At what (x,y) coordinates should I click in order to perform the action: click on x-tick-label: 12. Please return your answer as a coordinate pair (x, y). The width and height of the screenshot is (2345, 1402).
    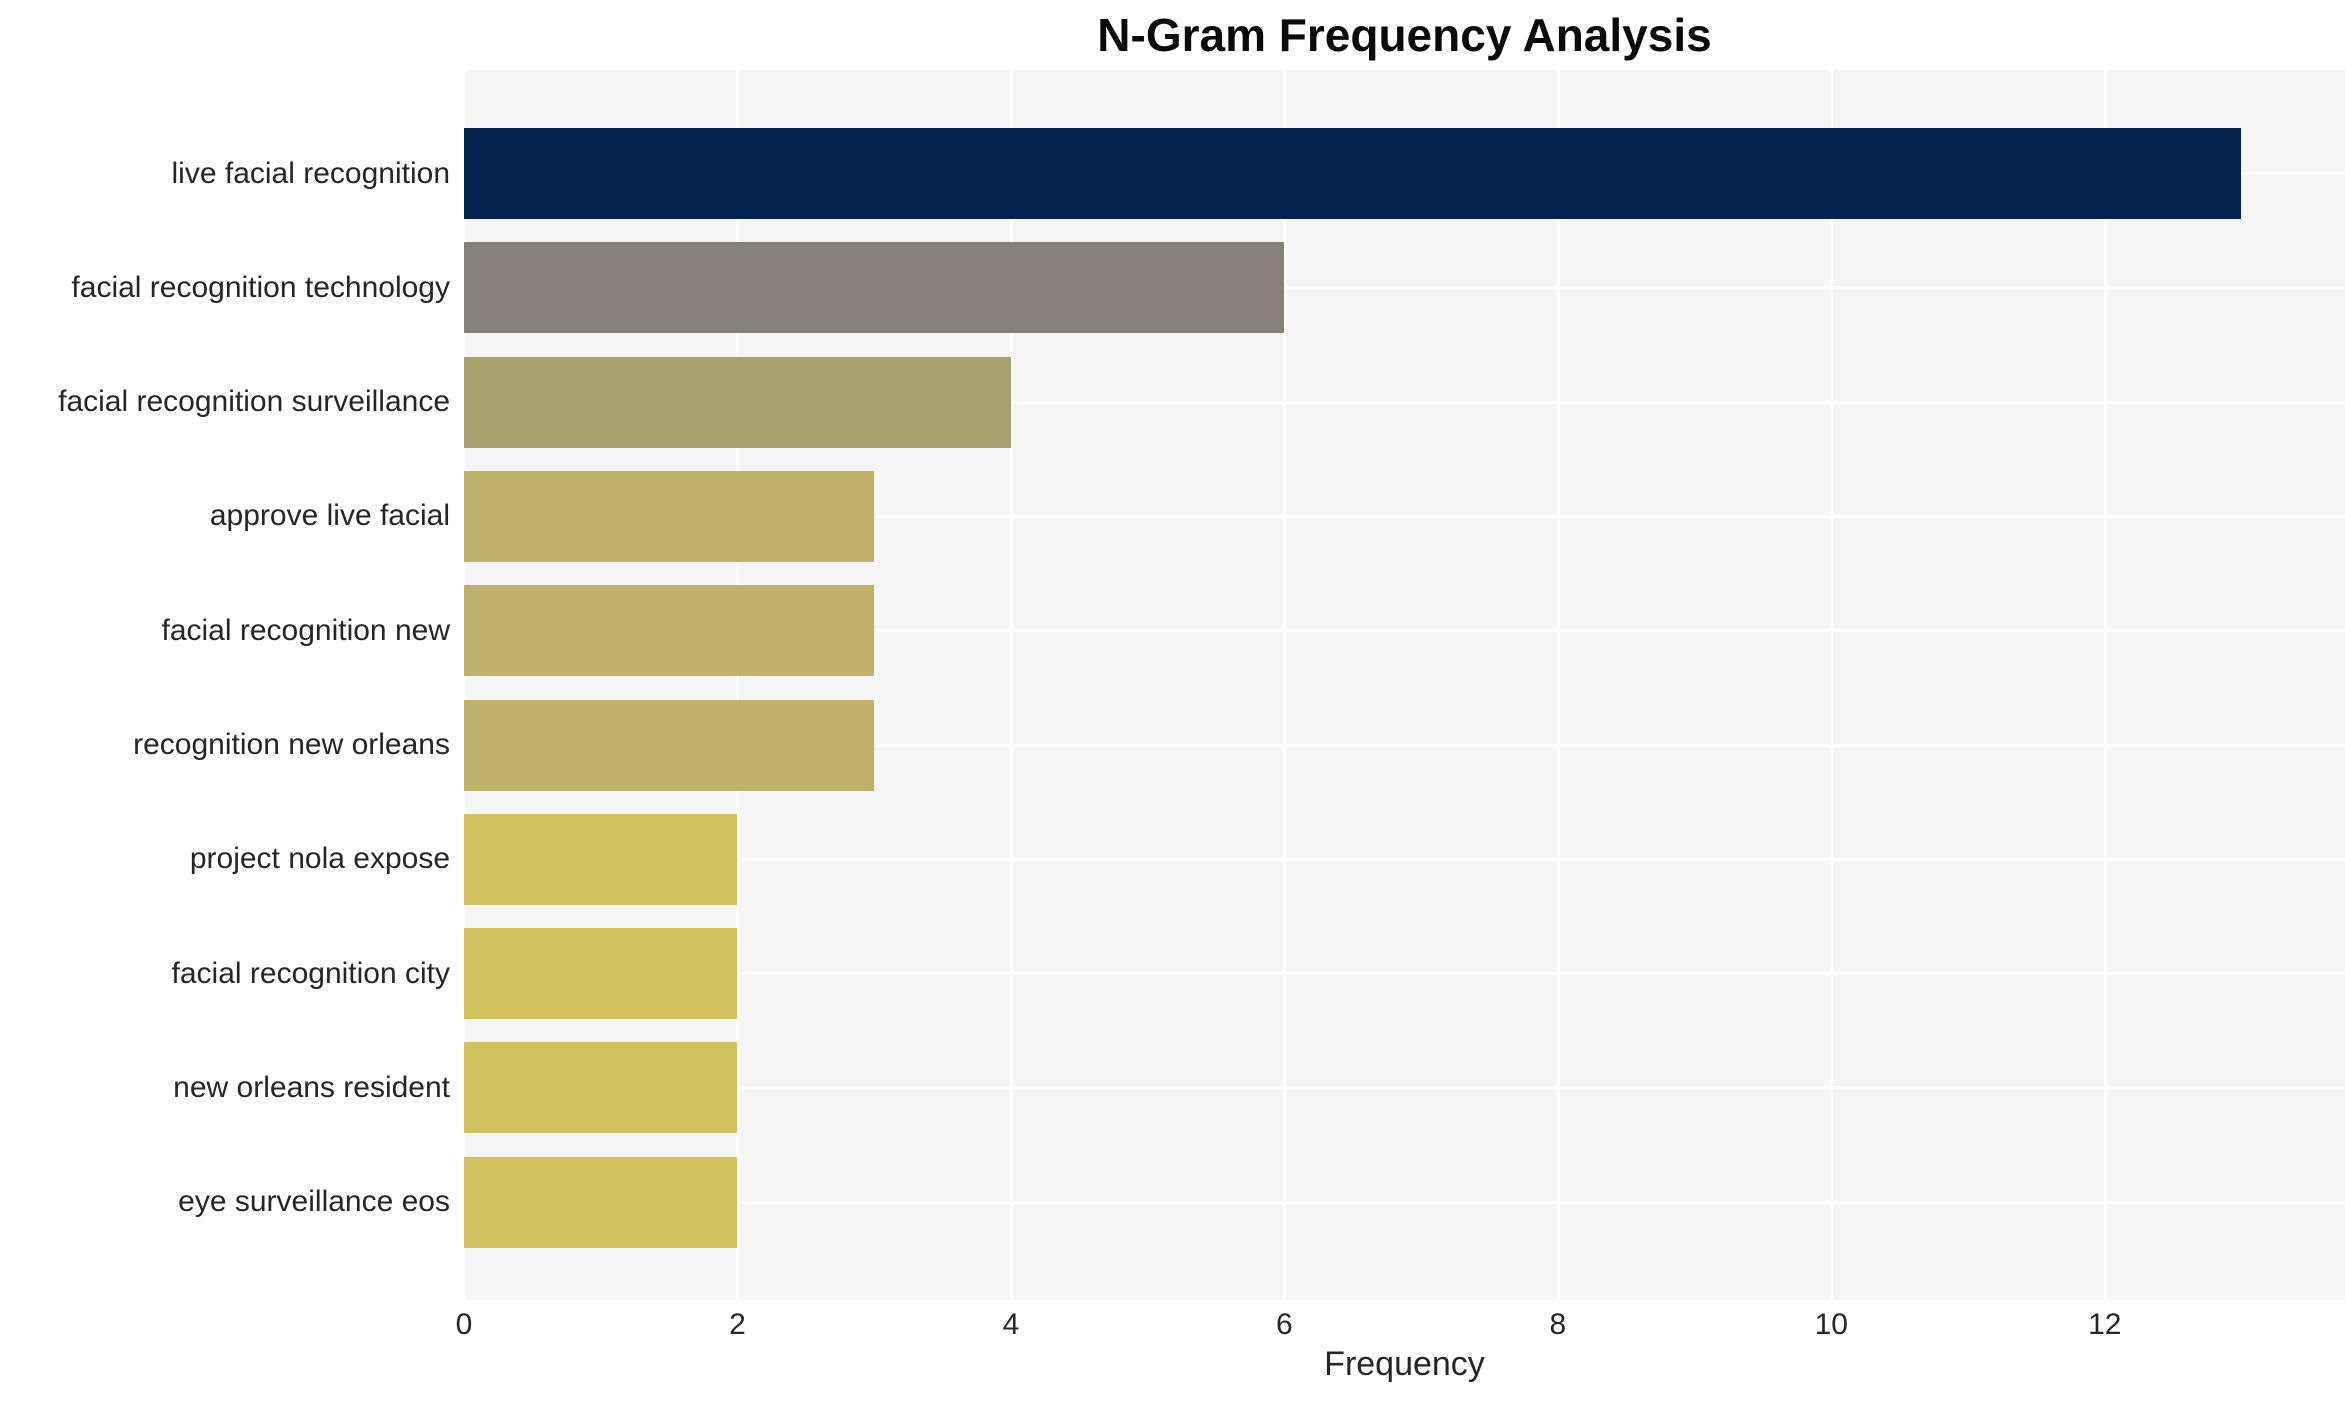
    Looking at the image, I should click on (2105, 1324).